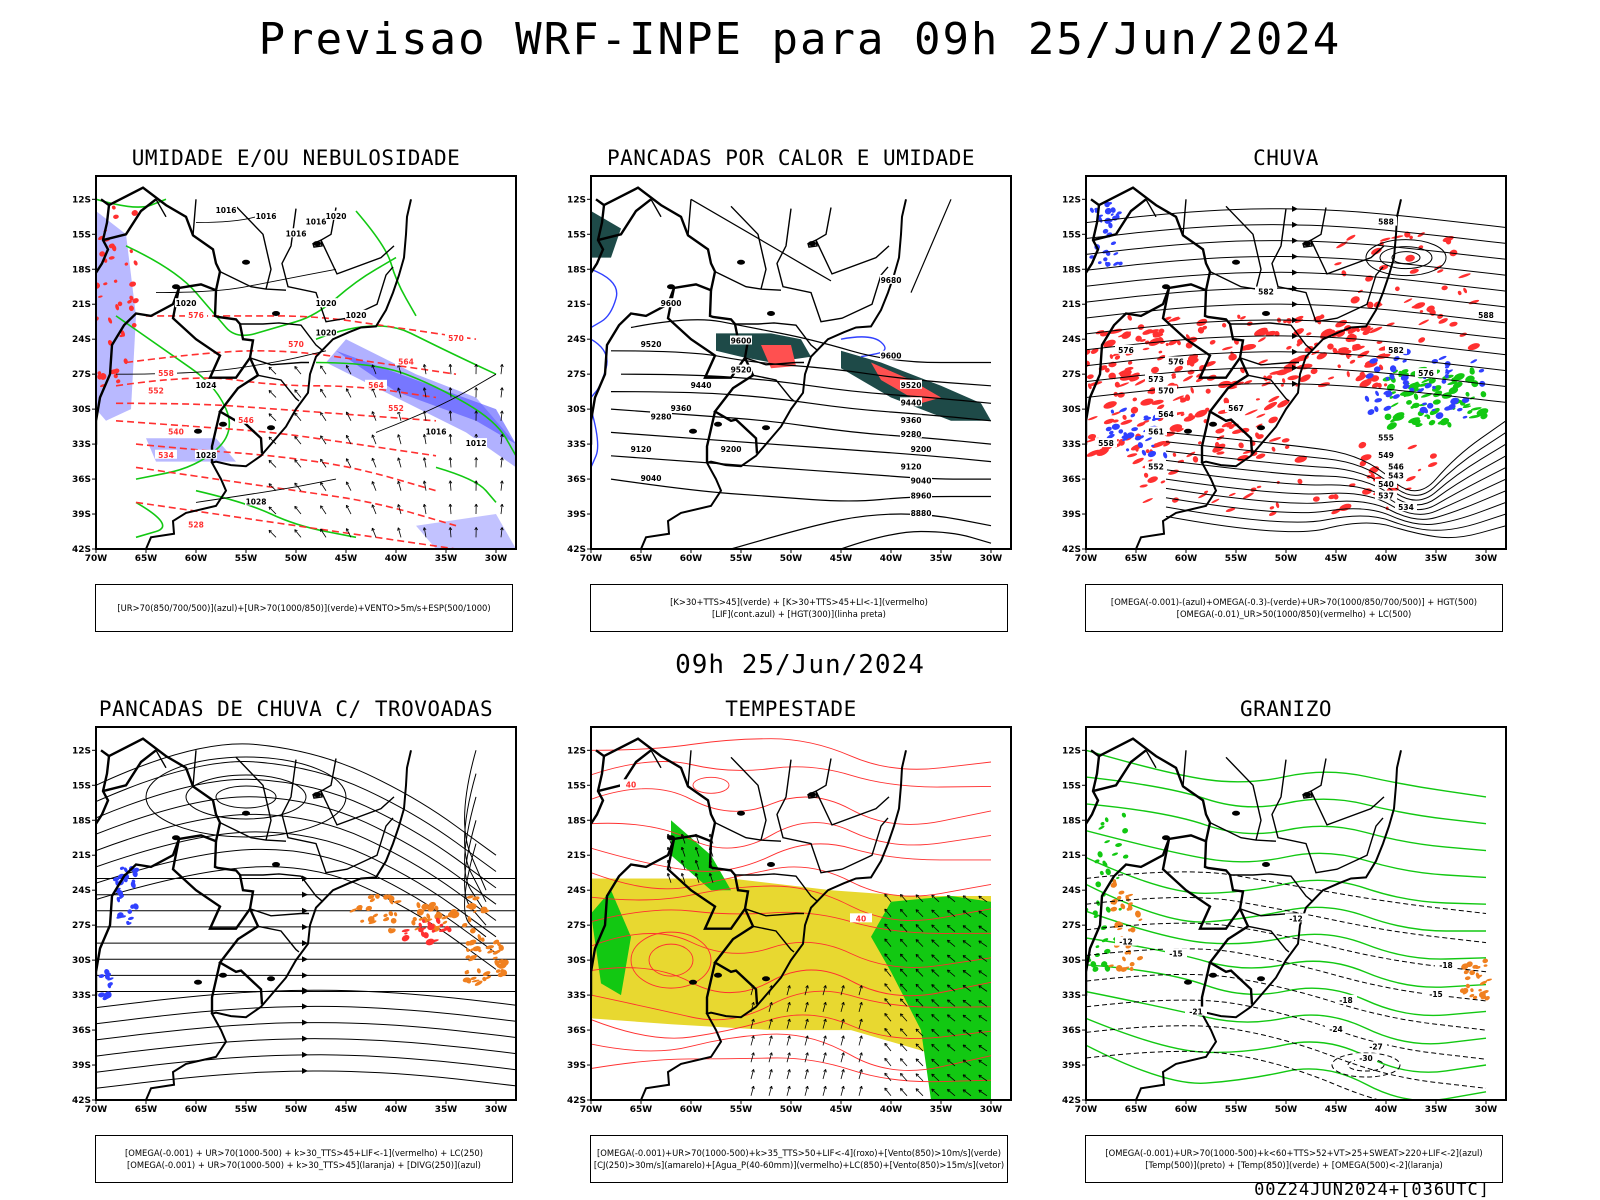 The height and width of the screenshot is (1200, 1600). I want to click on hgt-label: 543, so click(1396, 476).